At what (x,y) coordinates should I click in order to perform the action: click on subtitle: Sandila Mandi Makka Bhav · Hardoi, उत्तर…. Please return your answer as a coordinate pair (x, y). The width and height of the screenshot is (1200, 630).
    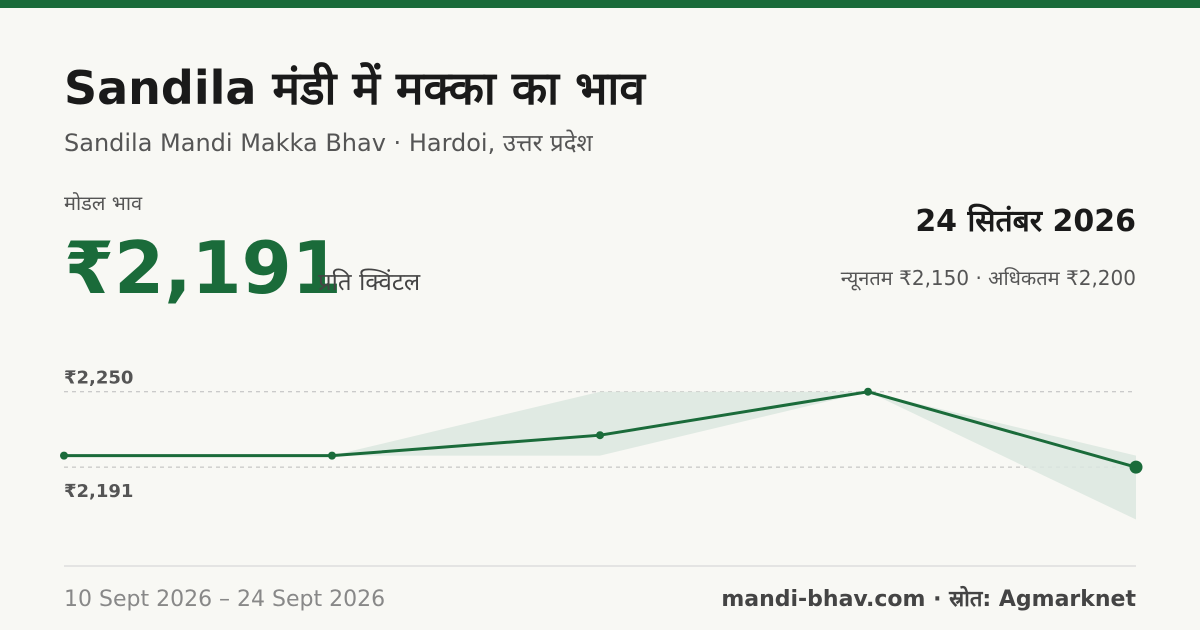
    Looking at the image, I should click on (328, 143).